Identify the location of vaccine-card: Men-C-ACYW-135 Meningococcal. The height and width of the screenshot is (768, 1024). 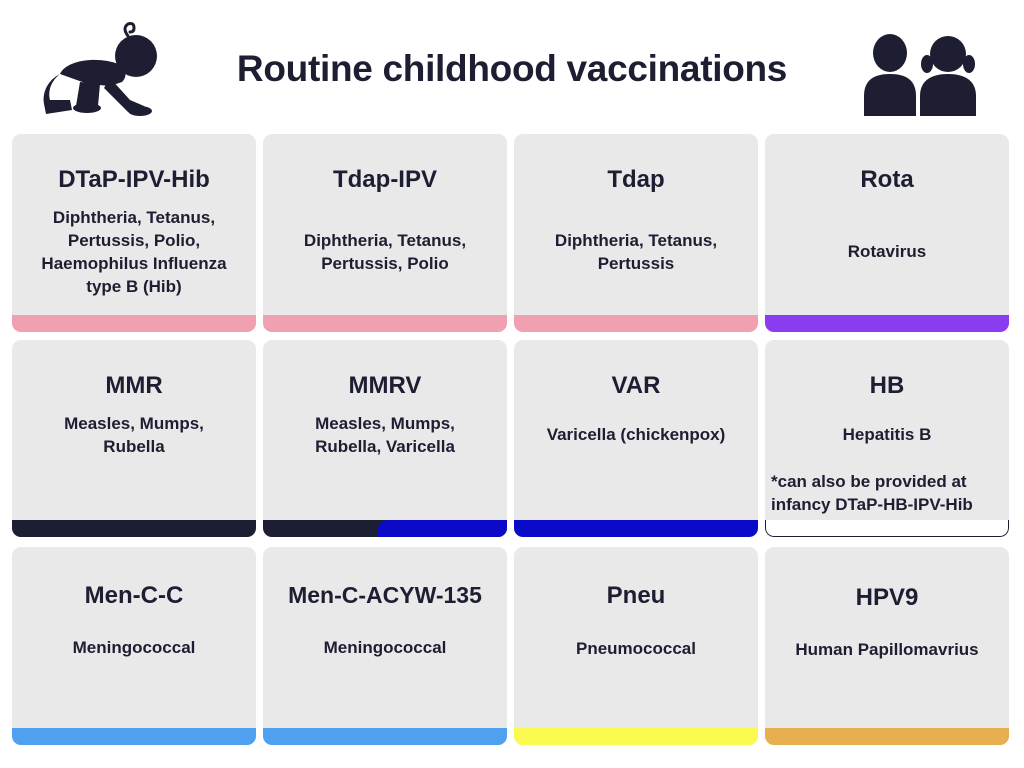
(385, 646).